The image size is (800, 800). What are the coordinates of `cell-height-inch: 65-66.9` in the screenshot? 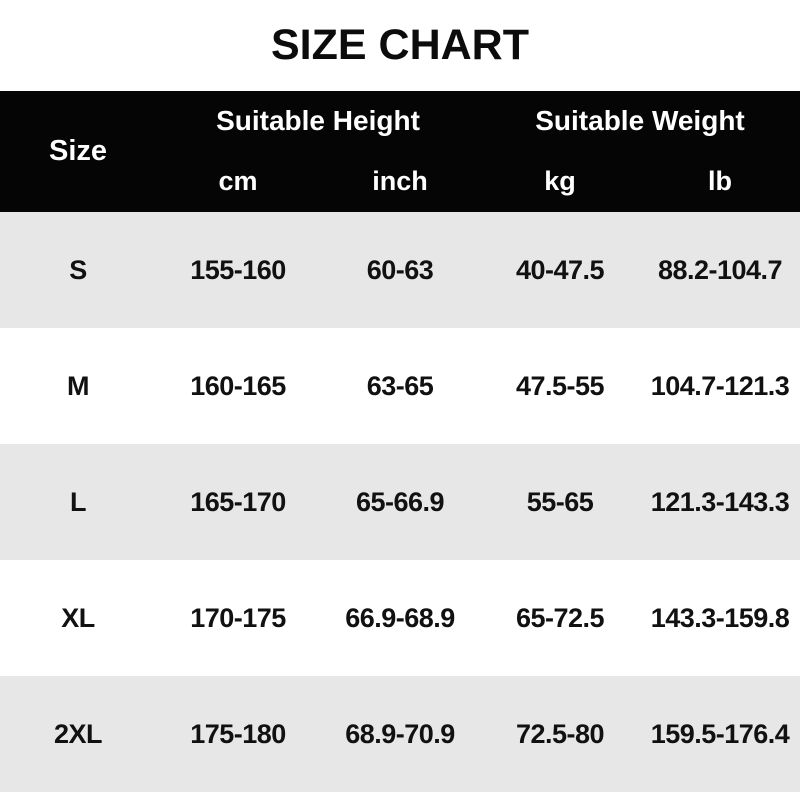 It's located at (400, 501).